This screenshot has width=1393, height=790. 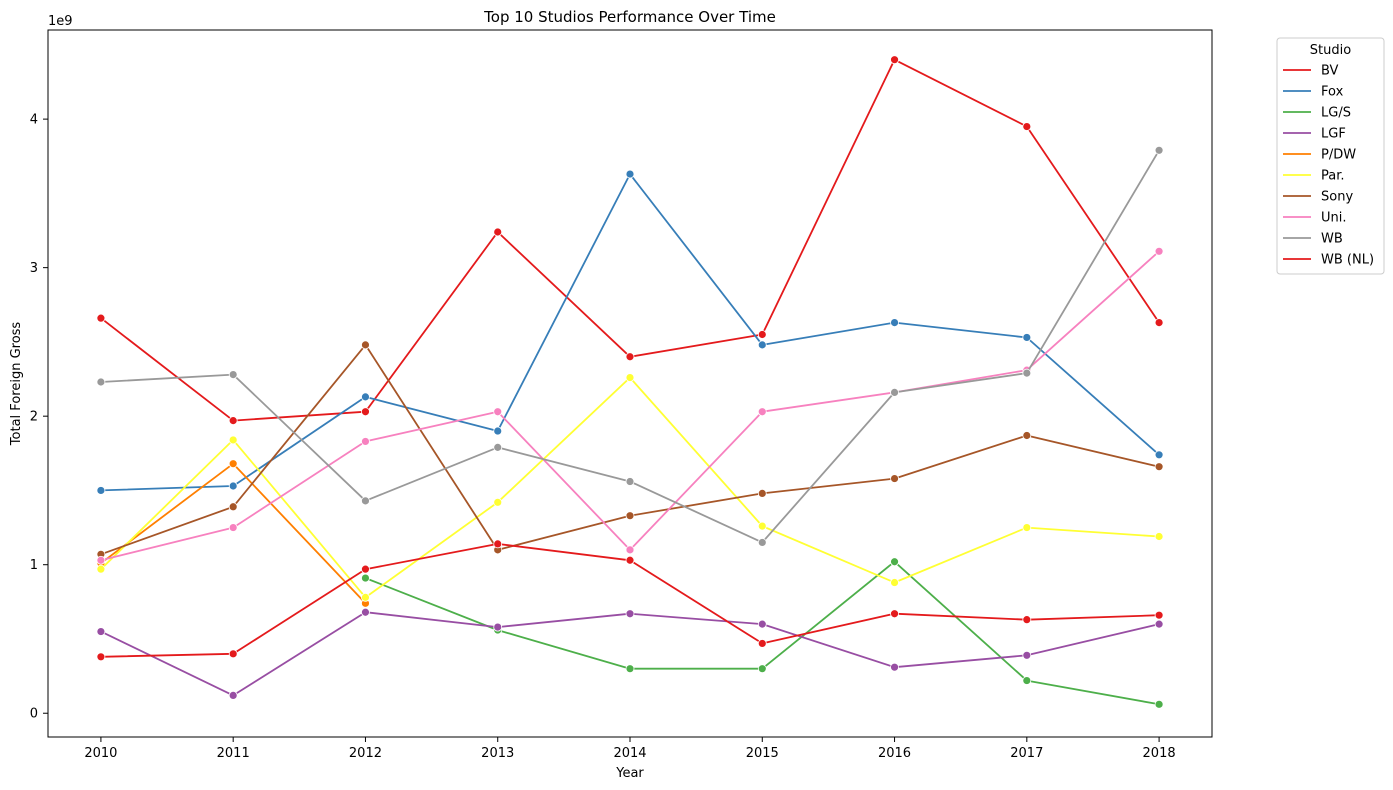 I want to click on y-tick-label: 4, so click(x=34, y=120).